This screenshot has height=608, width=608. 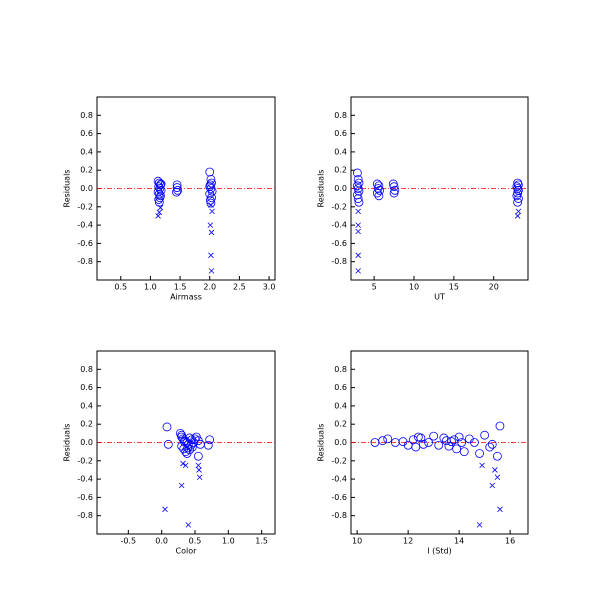 What do you see at coordinates (86, 133) in the screenshot?
I see `y-tick-label: 0.6` at bounding box center [86, 133].